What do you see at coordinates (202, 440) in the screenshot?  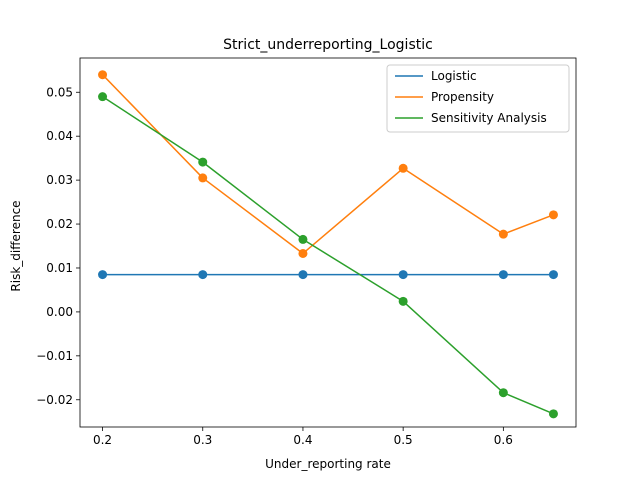 I see `x-tick-label: 0.3` at bounding box center [202, 440].